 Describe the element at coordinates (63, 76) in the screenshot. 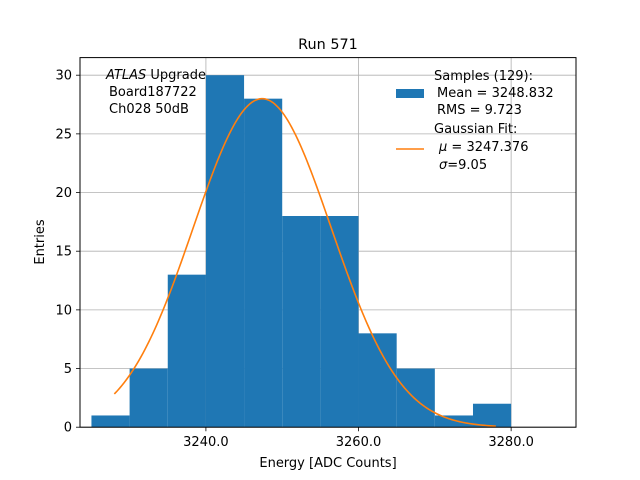

I see `y-tick-label-6: 30` at that location.